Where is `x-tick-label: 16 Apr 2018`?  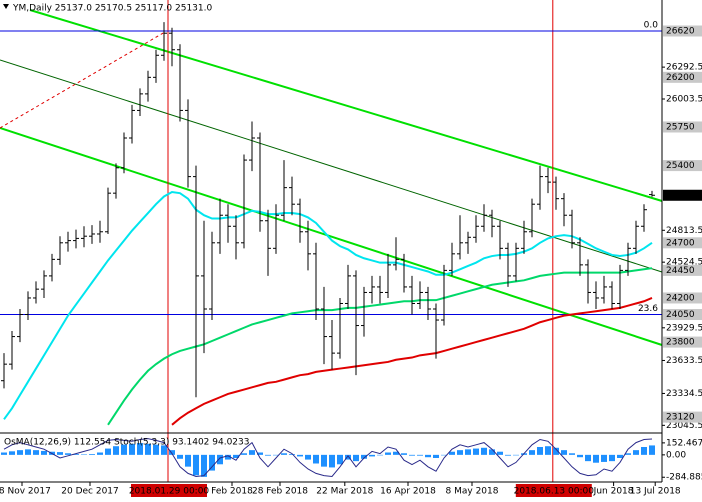 x-tick-label: 16 Apr 2018 is located at coordinates (408, 492).